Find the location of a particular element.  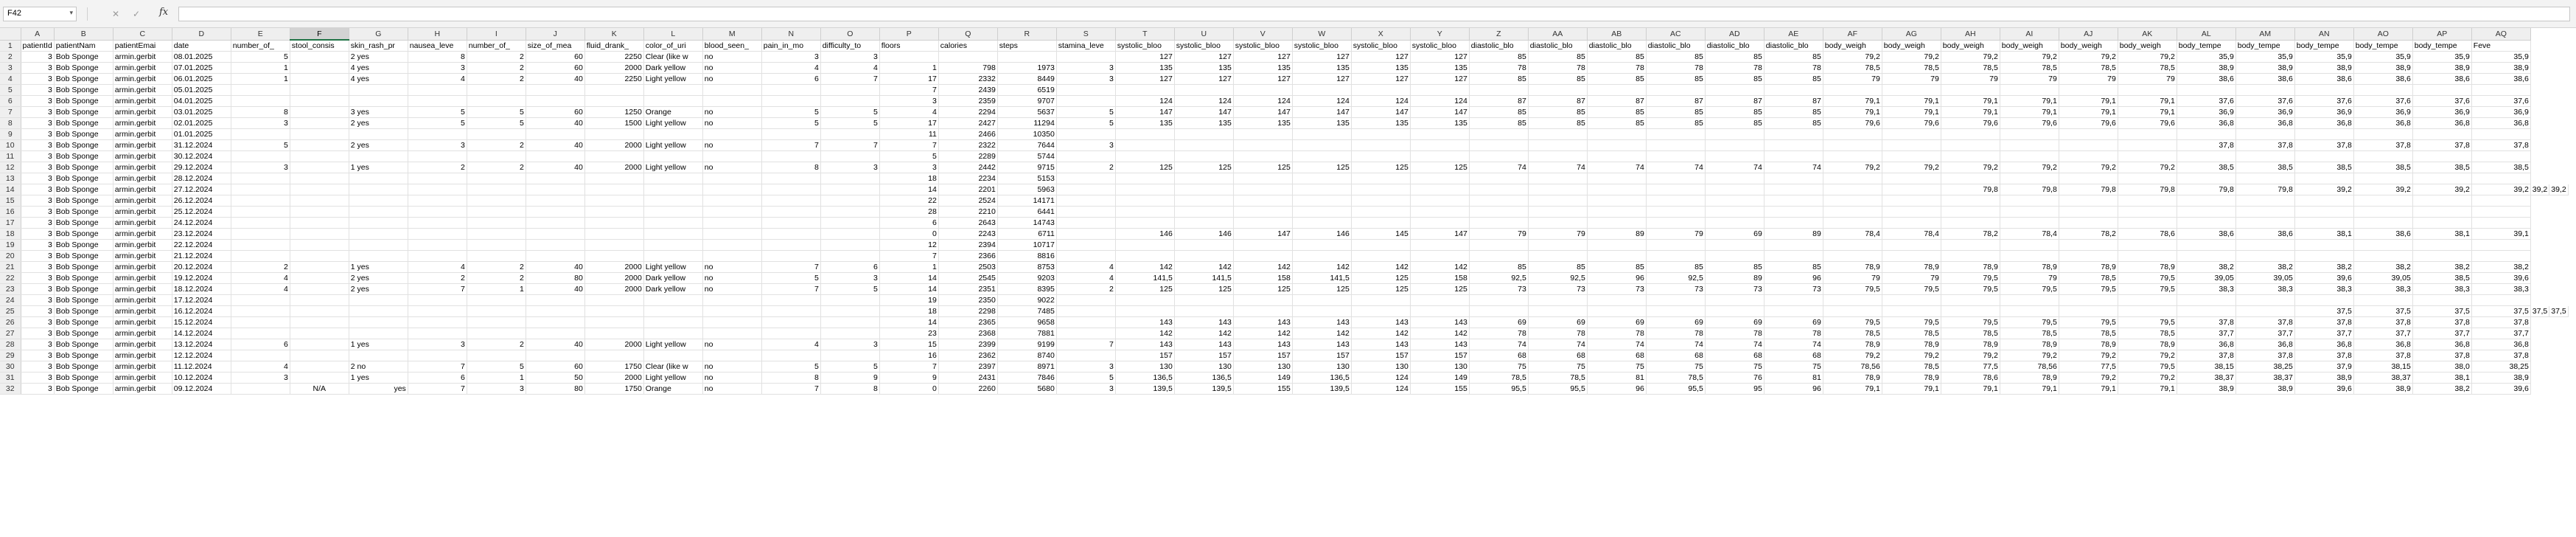

cell: 38,9 is located at coordinates (2206, 68).